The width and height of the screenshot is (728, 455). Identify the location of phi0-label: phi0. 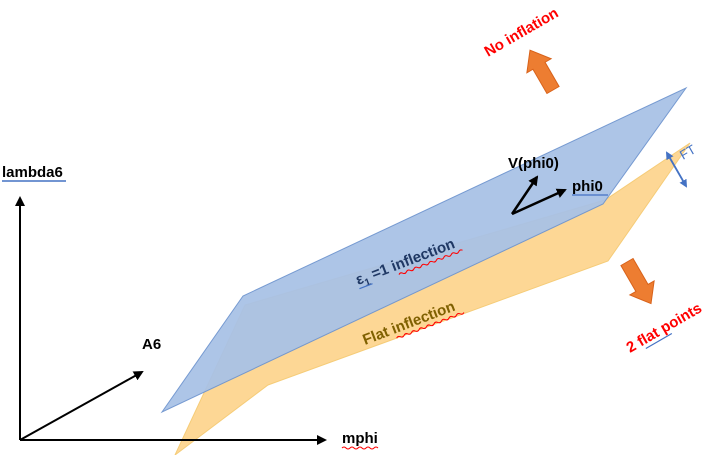
(587, 186).